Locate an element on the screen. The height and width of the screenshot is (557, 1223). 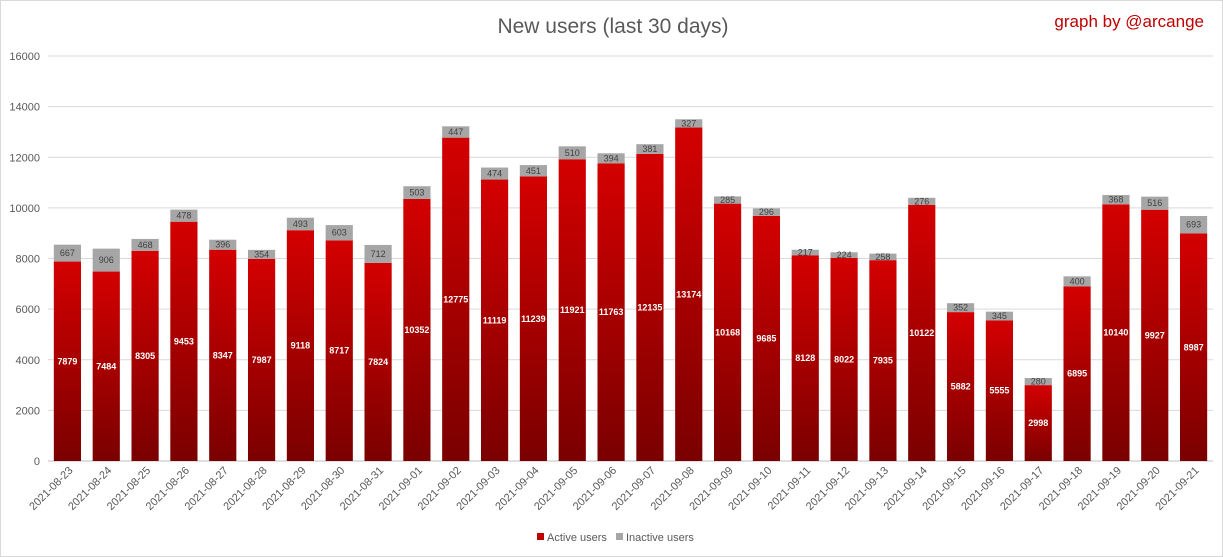
data-label-inactive: 510 is located at coordinates (572, 153).